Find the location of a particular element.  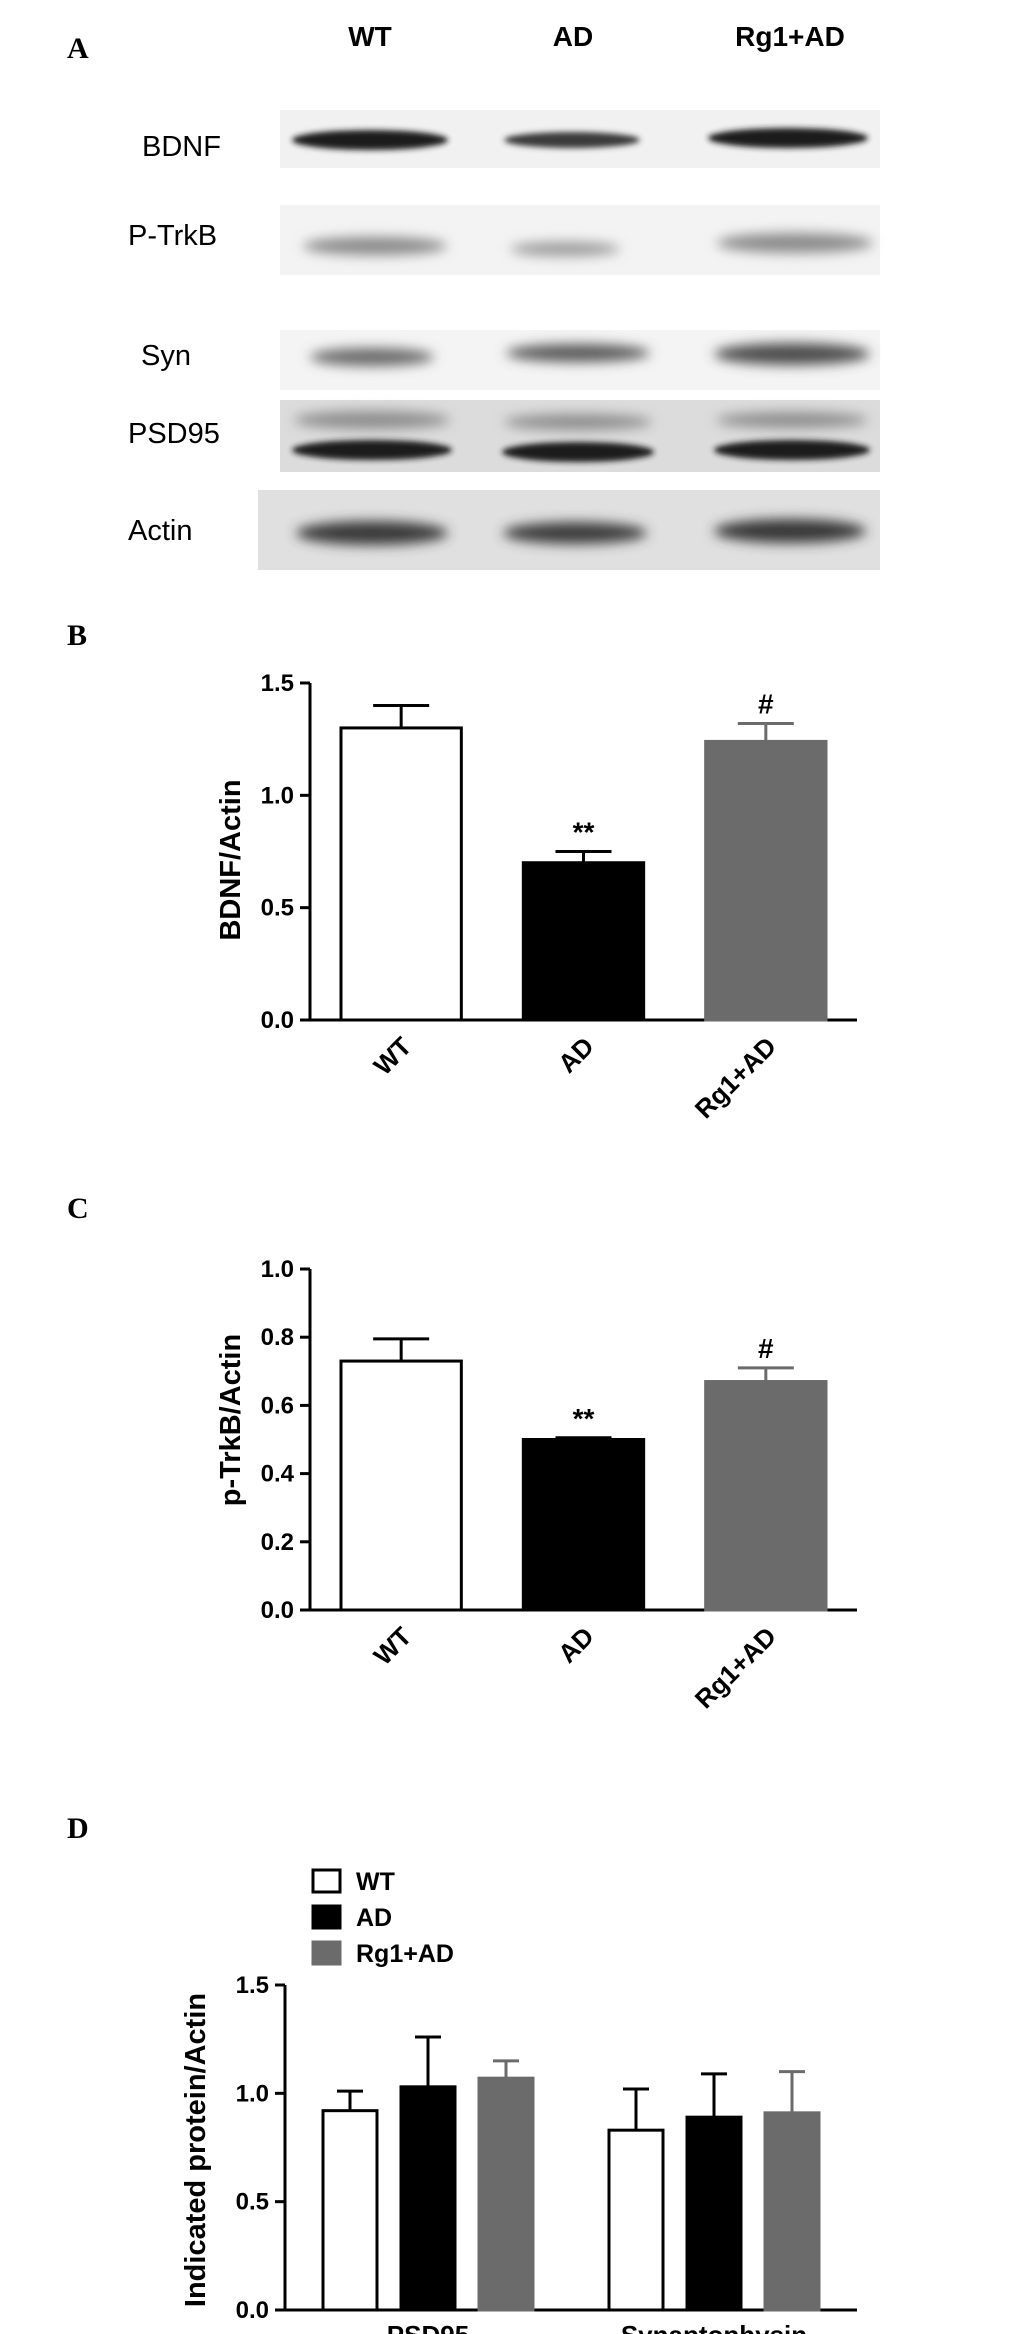

panel-label-d: D is located at coordinates (78, 1828).